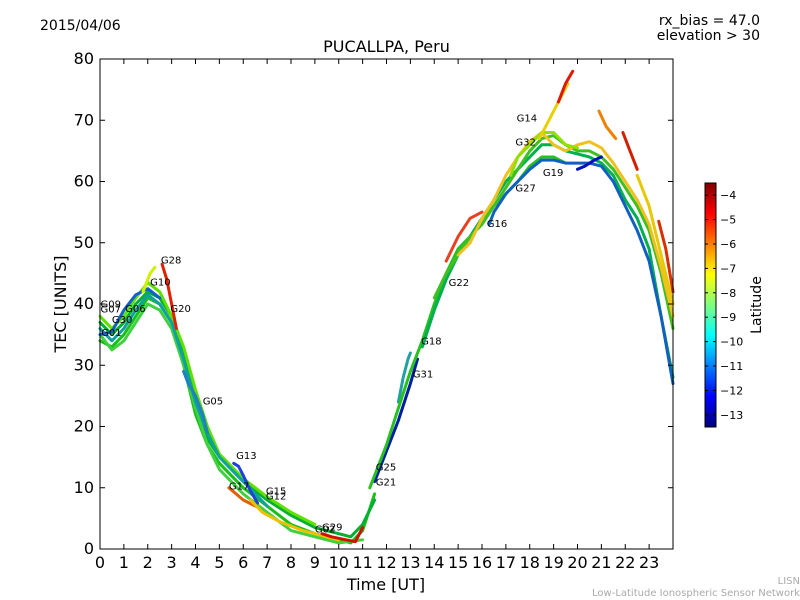 The width and height of the screenshot is (800, 600). What do you see at coordinates (386, 482) in the screenshot?
I see `sat-label-g21: G21` at bounding box center [386, 482].